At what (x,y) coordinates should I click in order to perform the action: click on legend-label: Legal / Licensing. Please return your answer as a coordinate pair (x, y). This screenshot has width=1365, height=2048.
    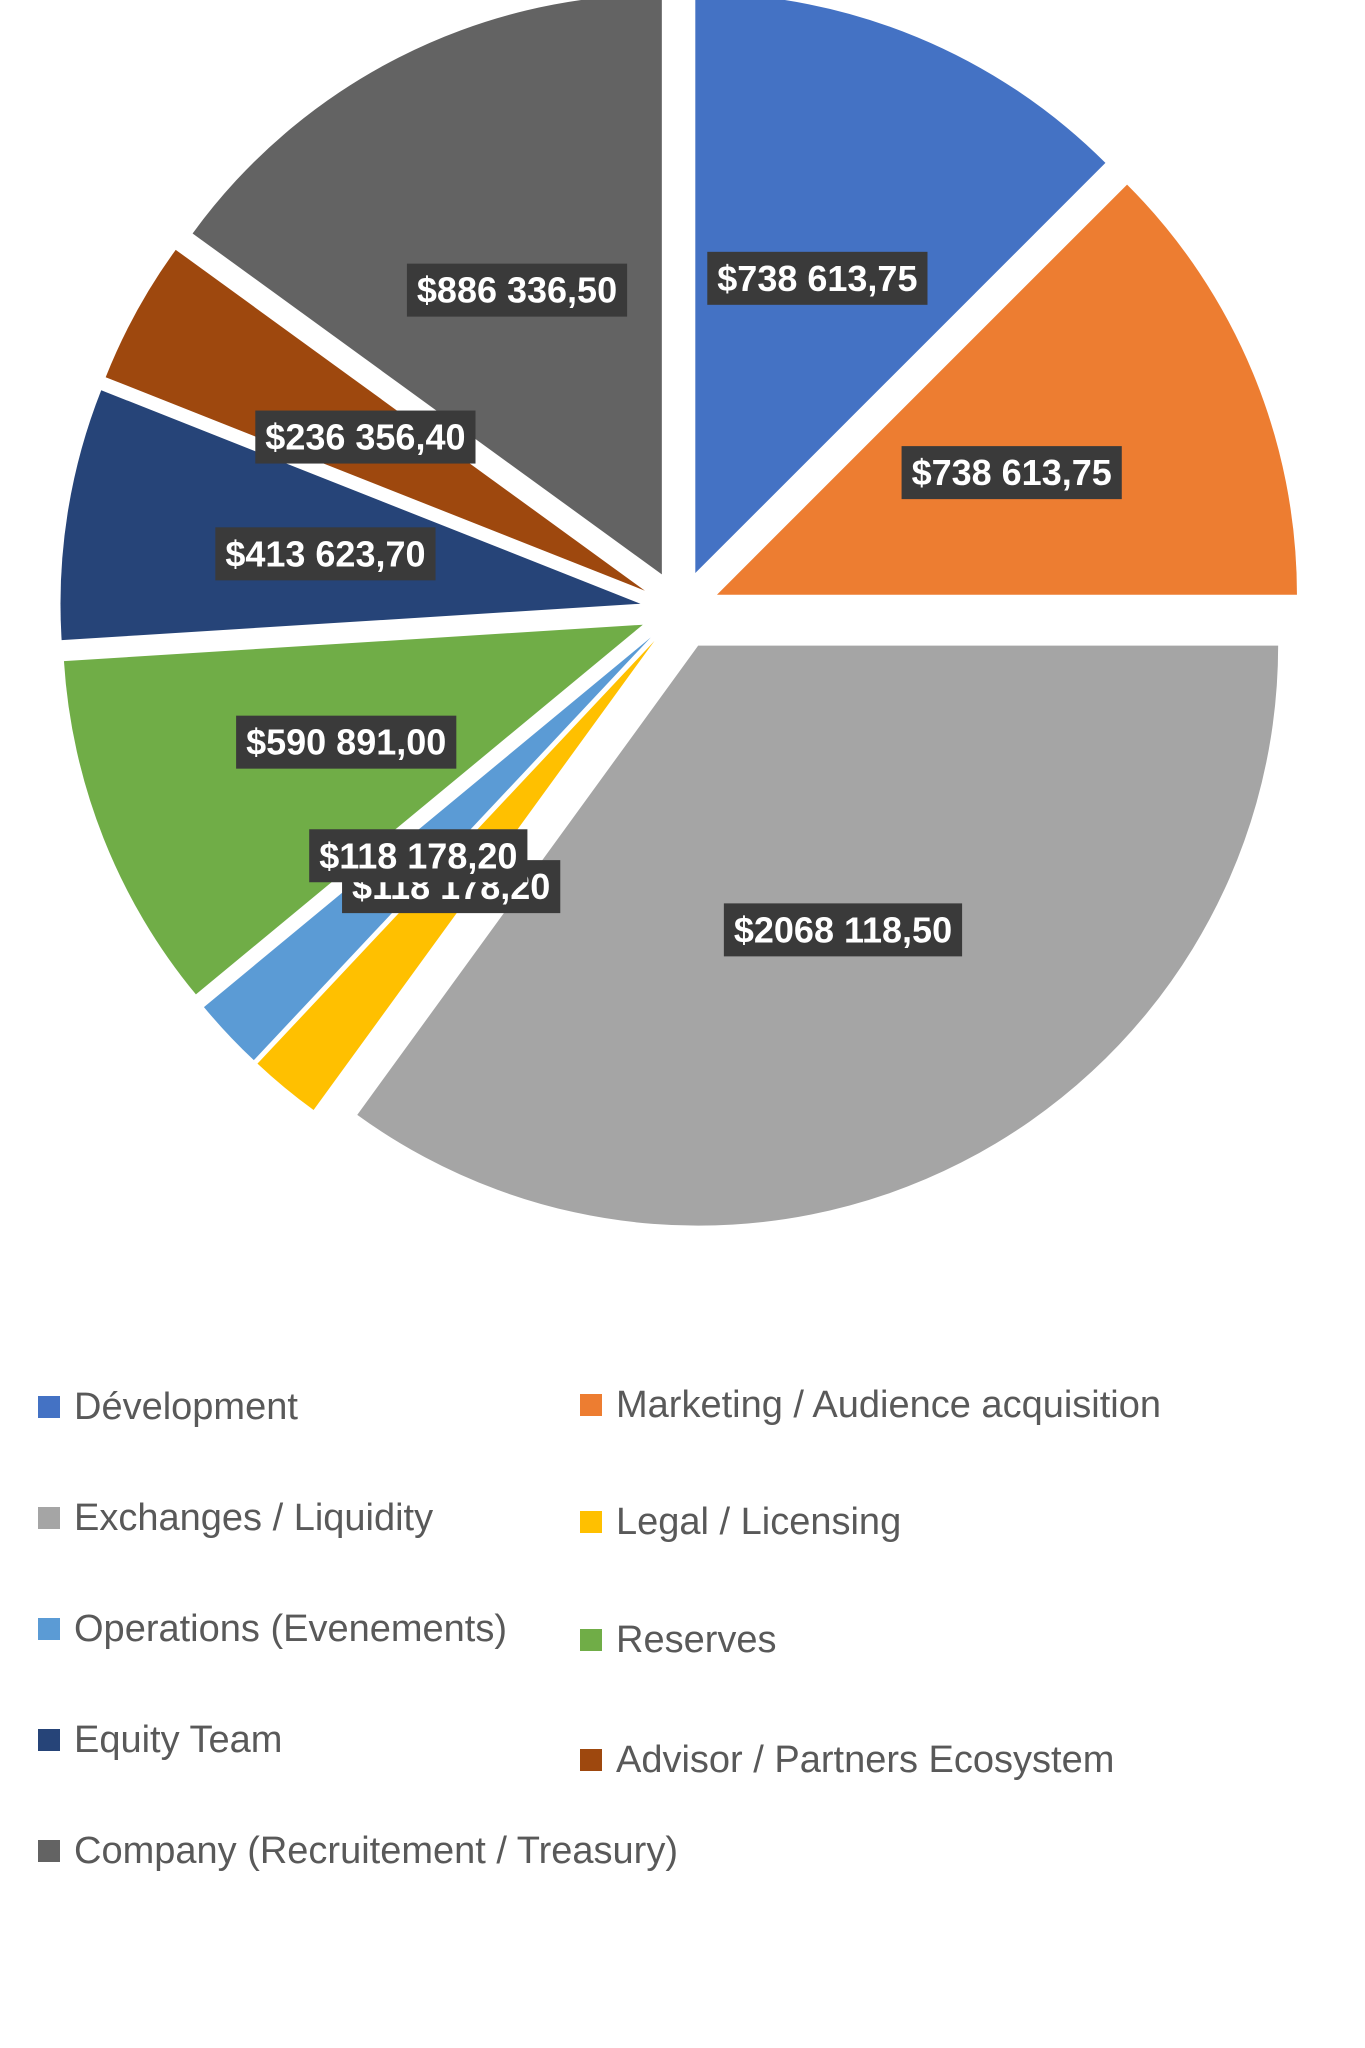
    Looking at the image, I should click on (759, 1521).